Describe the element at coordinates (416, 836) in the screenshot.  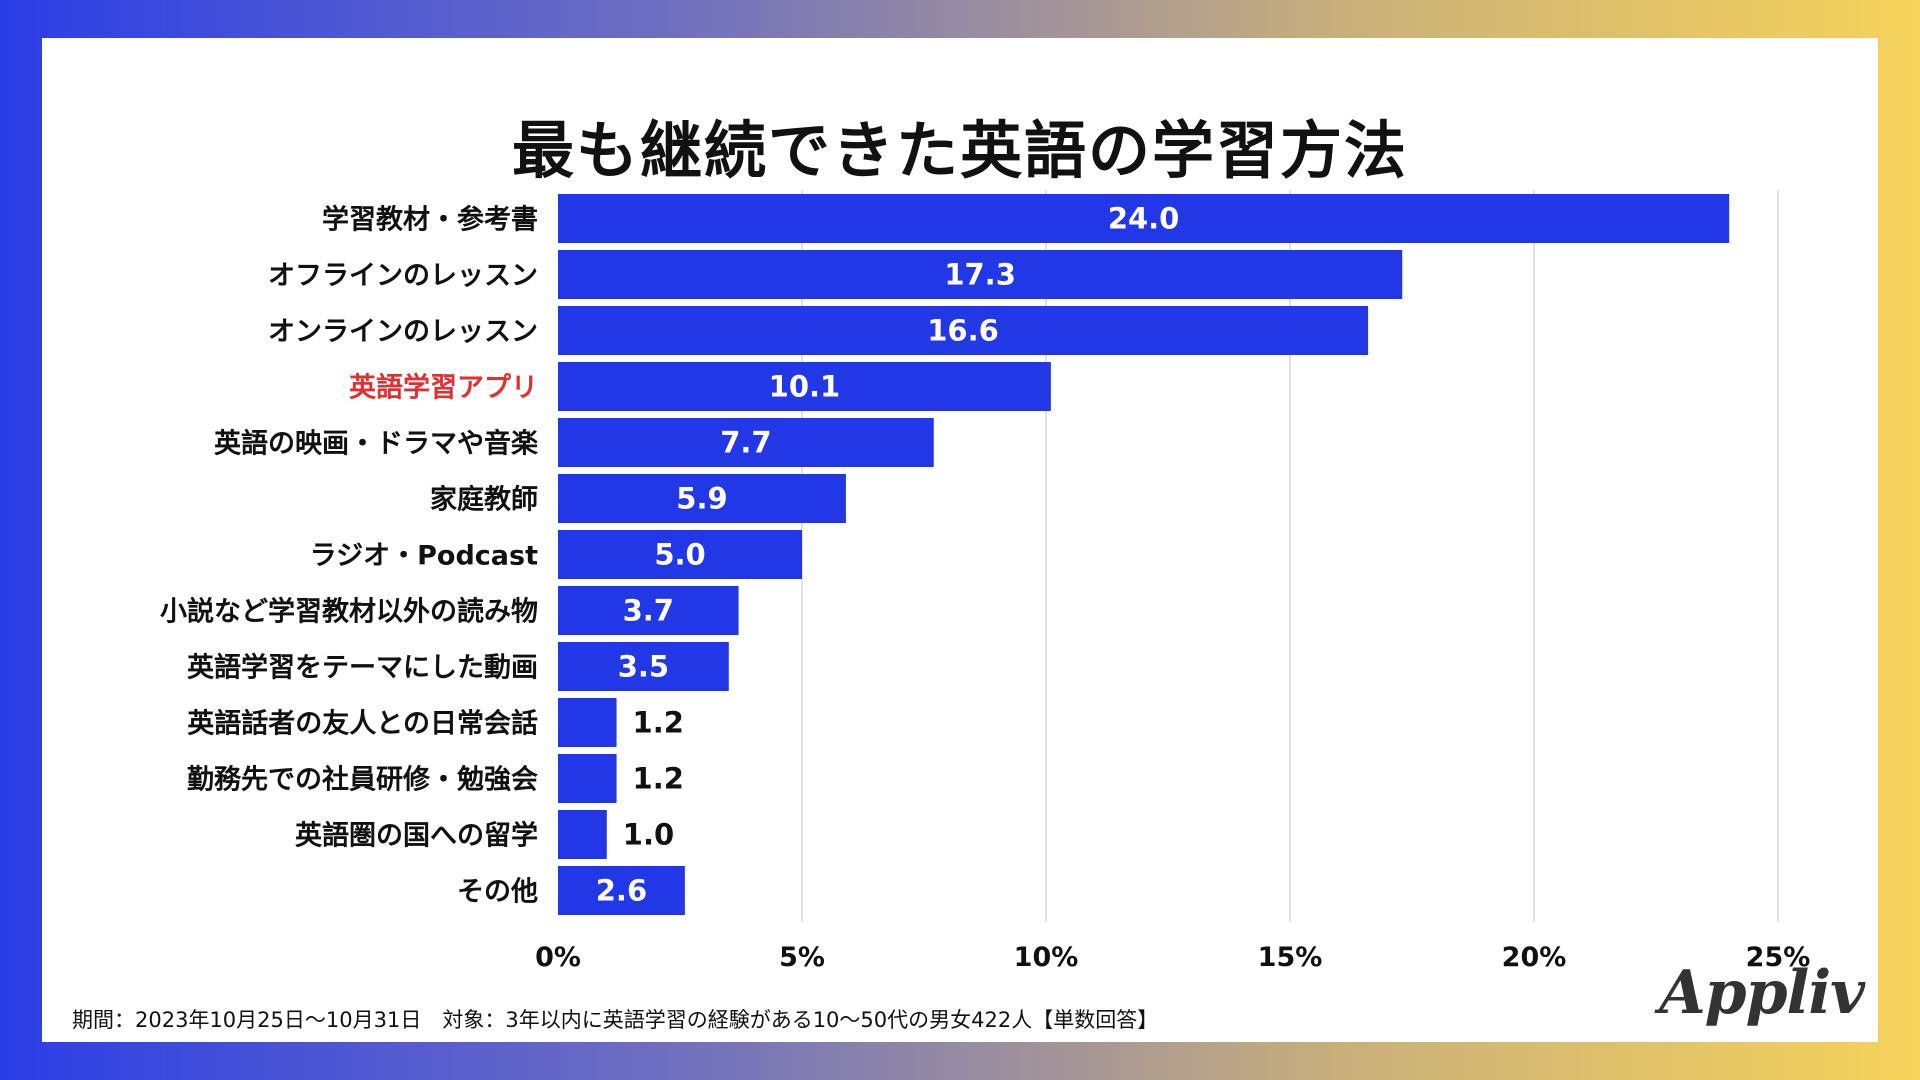
I see `category-label: 英語圏の国への留学` at that location.